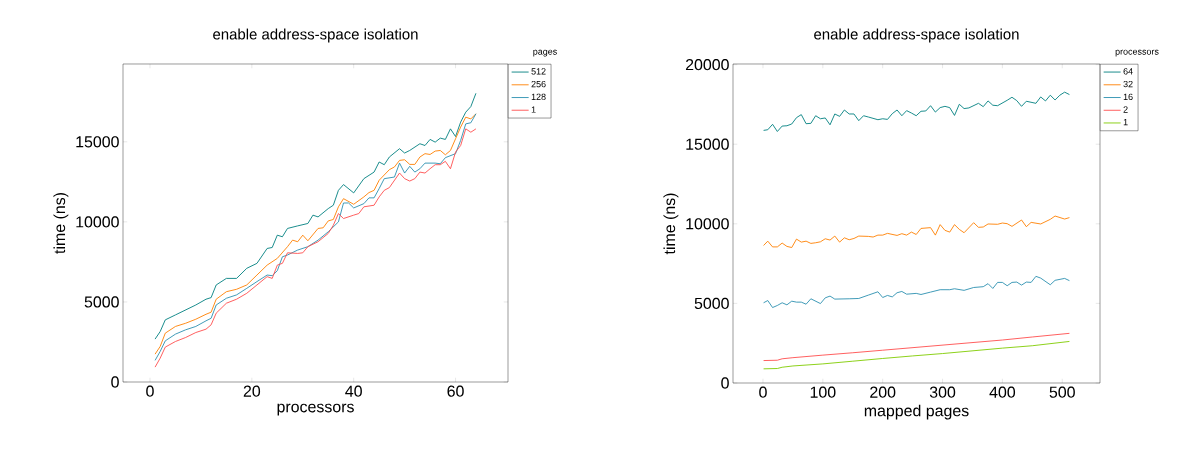 Image resolution: width=1179 pixels, height=449 pixels. I want to click on x-tick-label: 500, so click(1062, 392).